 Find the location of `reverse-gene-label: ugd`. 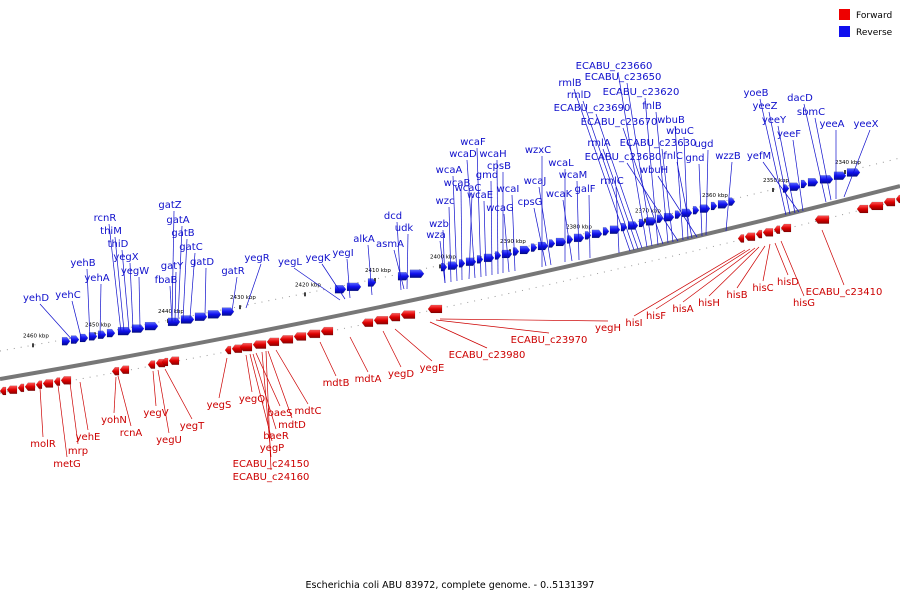

reverse-gene-label: ugd is located at coordinates (703, 144).